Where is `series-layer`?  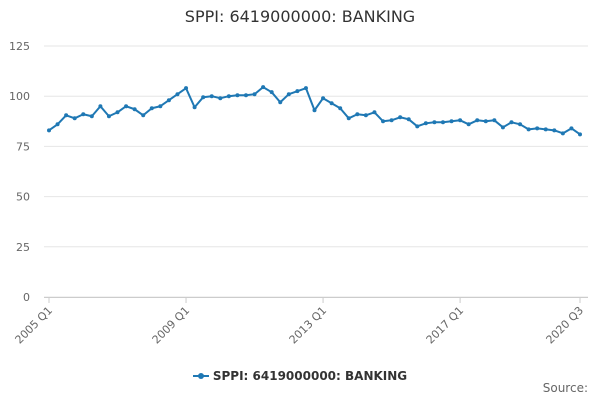
series-layer is located at coordinates (314, 111).